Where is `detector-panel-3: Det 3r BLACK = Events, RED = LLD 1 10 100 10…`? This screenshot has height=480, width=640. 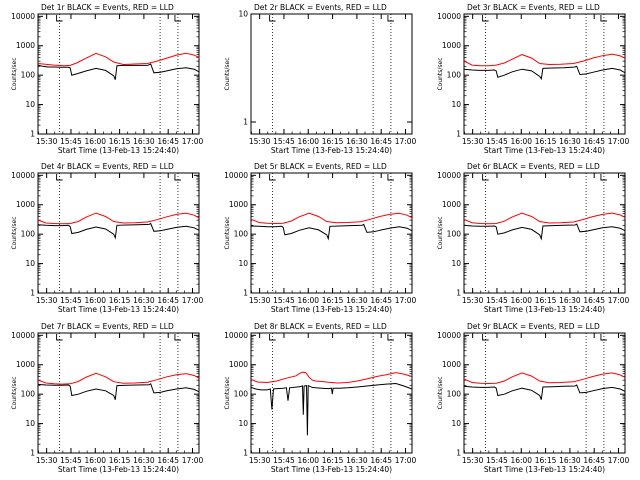 detector-panel-3: Det 3r BLACK = Events, RED = LLD 1 10 100 10… is located at coordinates (533, 79).